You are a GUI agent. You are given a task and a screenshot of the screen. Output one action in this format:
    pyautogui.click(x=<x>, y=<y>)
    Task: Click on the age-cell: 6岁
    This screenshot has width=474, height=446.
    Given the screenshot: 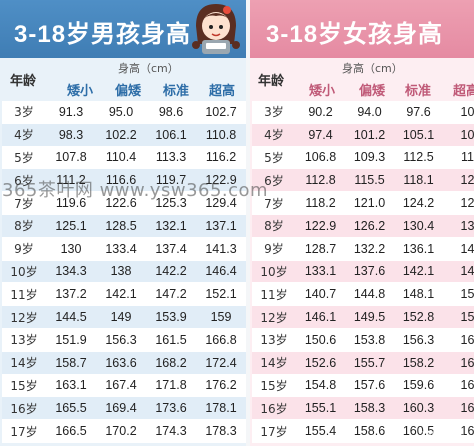 What is the action you would take?
    pyautogui.click(x=24, y=180)
    